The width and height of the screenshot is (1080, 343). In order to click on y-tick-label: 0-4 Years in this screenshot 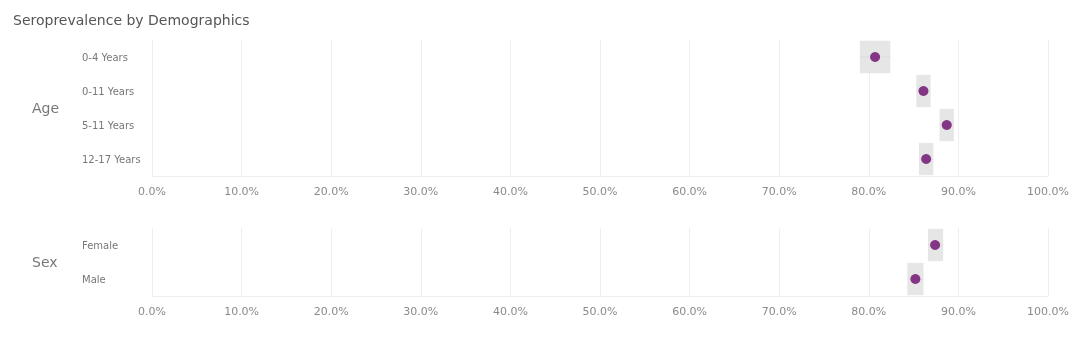, I will do `click(105, 57)`.